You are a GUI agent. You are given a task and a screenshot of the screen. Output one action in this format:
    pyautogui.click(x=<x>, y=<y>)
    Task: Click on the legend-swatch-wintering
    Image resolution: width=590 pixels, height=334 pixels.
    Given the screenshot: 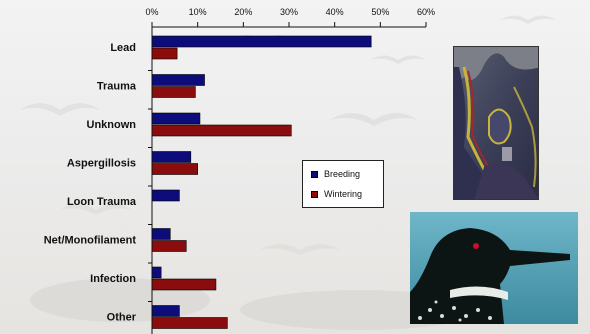 What is the action you would take?
    pyautogui.click(x=314, y=194)
    